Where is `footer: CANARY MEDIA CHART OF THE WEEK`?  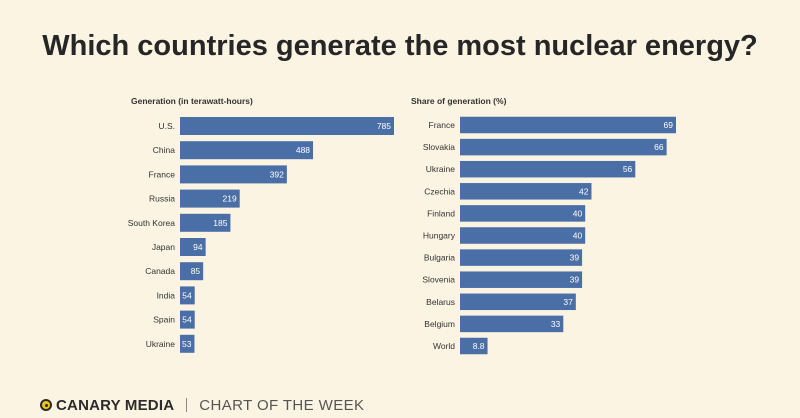 footer: CANARY MEDIA CHART OF THE WEEK is located at coordinates (202, 405).